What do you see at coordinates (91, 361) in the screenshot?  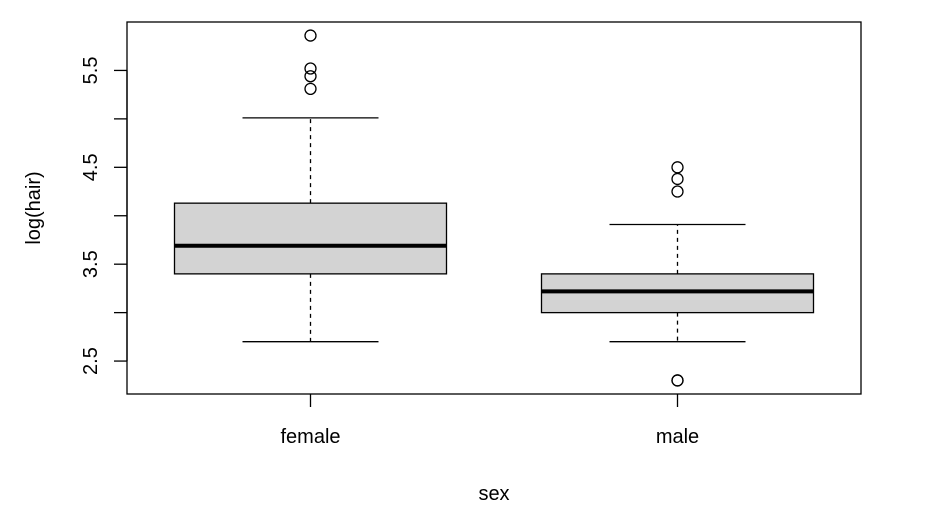 I see `y-tick-label: 2.5` at bounding box center [91, 361].